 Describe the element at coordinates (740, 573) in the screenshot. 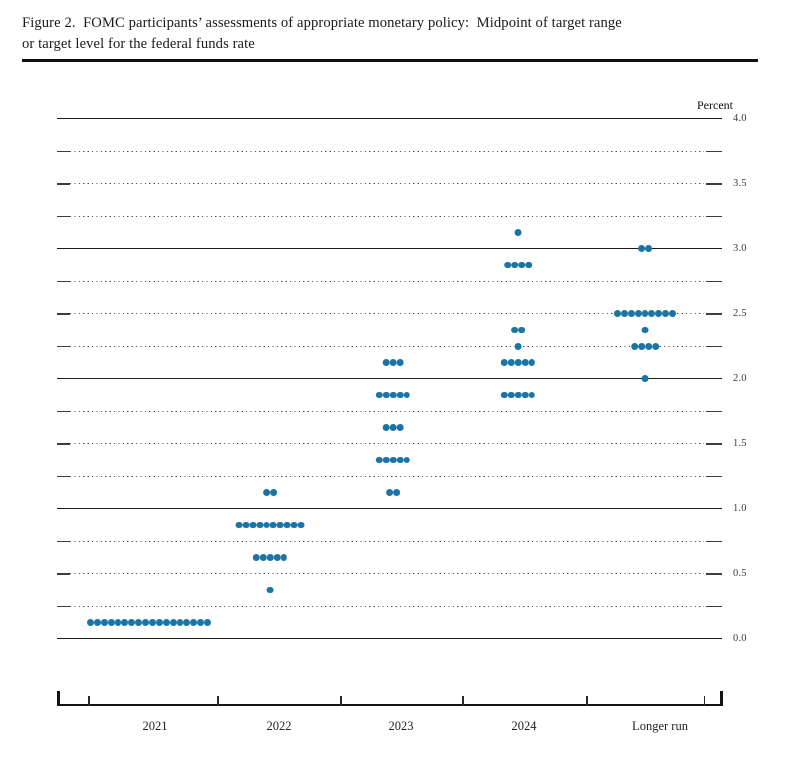

I see `y-axis-tick-label: 0.5` at that location.